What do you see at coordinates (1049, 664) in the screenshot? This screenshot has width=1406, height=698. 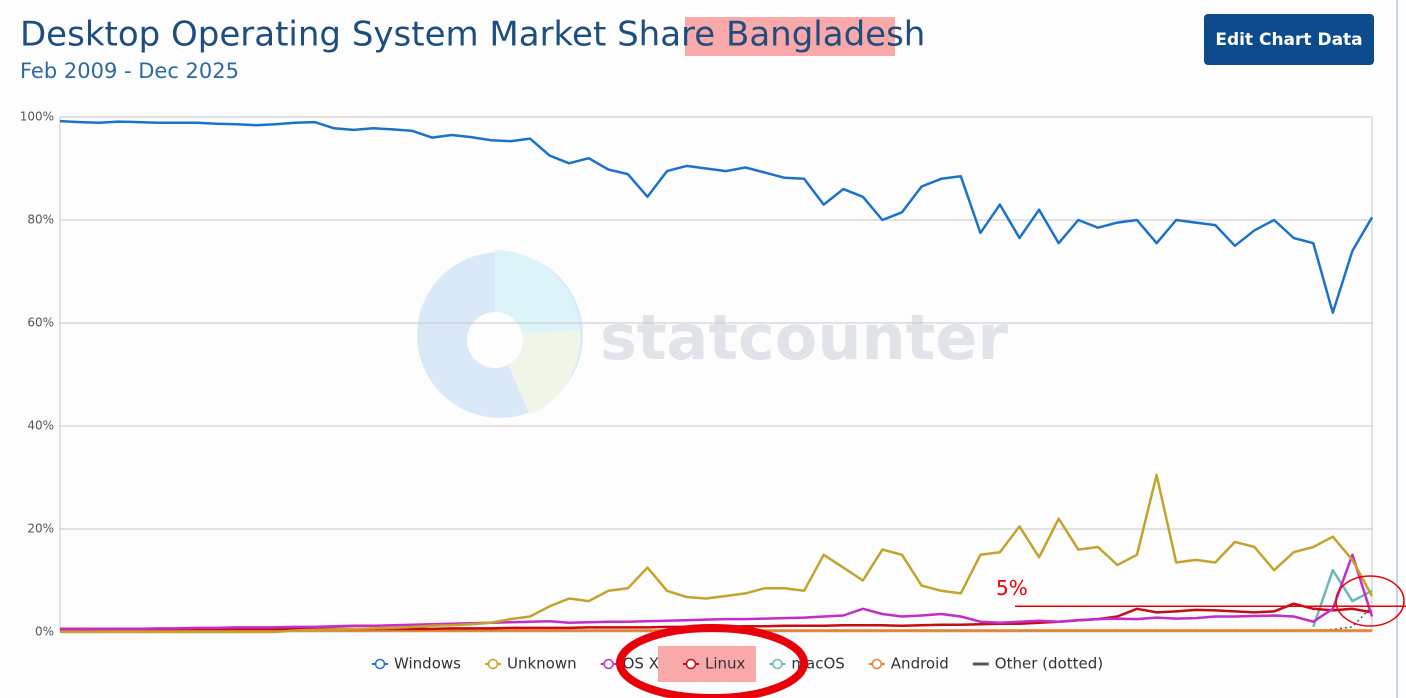 I see `legend-label: Other (dotted)` at bounding box center [1049, 664].